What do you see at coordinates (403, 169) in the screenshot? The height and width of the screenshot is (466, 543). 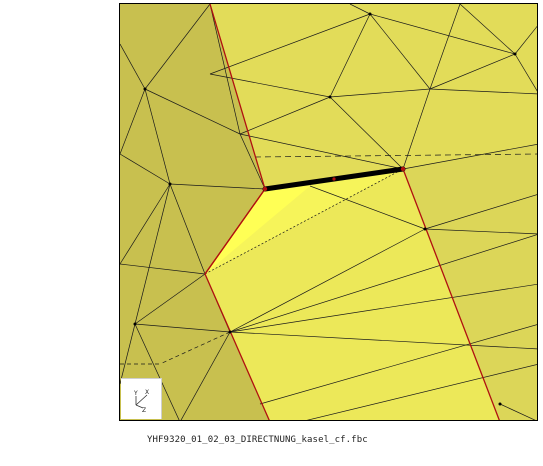 I see `selected-edge-node-end` at bounding box center [403, 169].